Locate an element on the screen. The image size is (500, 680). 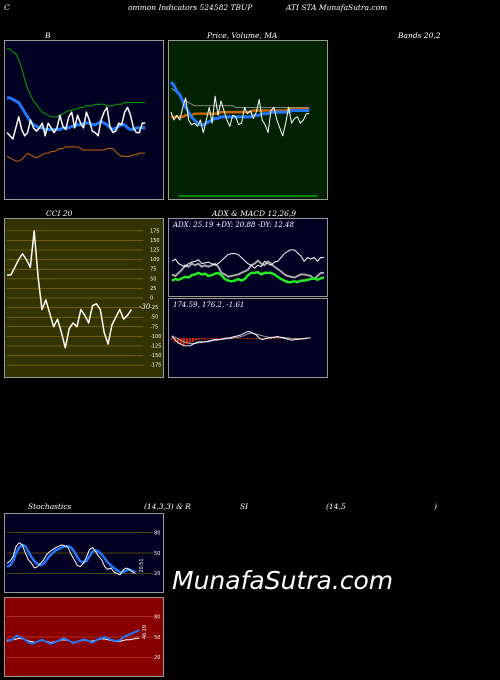
cci-tick-label: -100 is located at coordinates (155, 337).